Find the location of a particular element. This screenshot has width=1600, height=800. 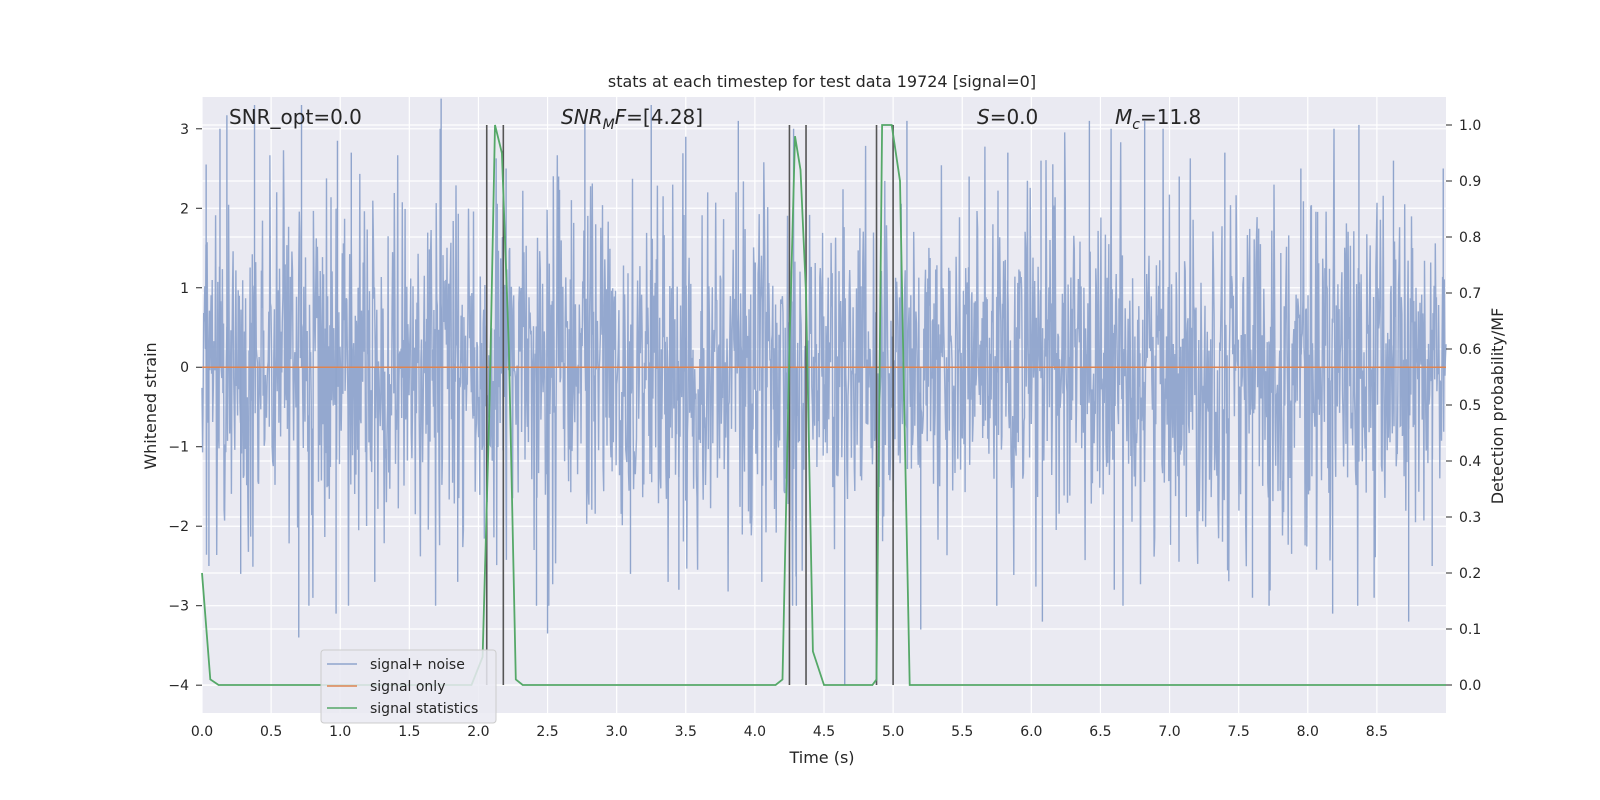

y2-tick-label: 0.6 is located at coordinates (1470, 350).